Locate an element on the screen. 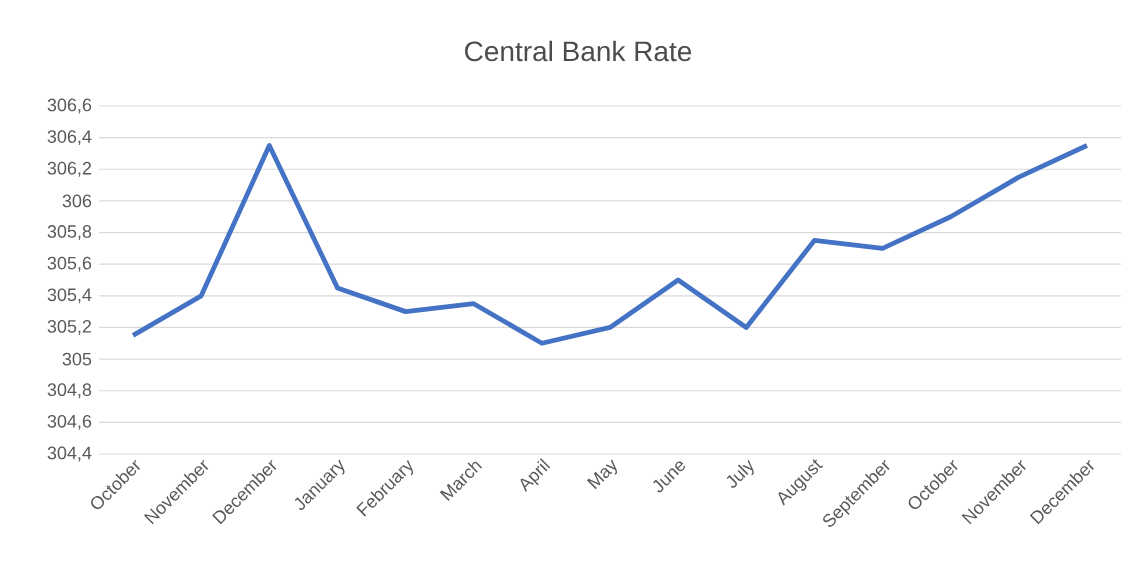 The width and height of the screenshot is (1141, 581). y-tick-label: 304,8 is located at coordinates (69, 391).